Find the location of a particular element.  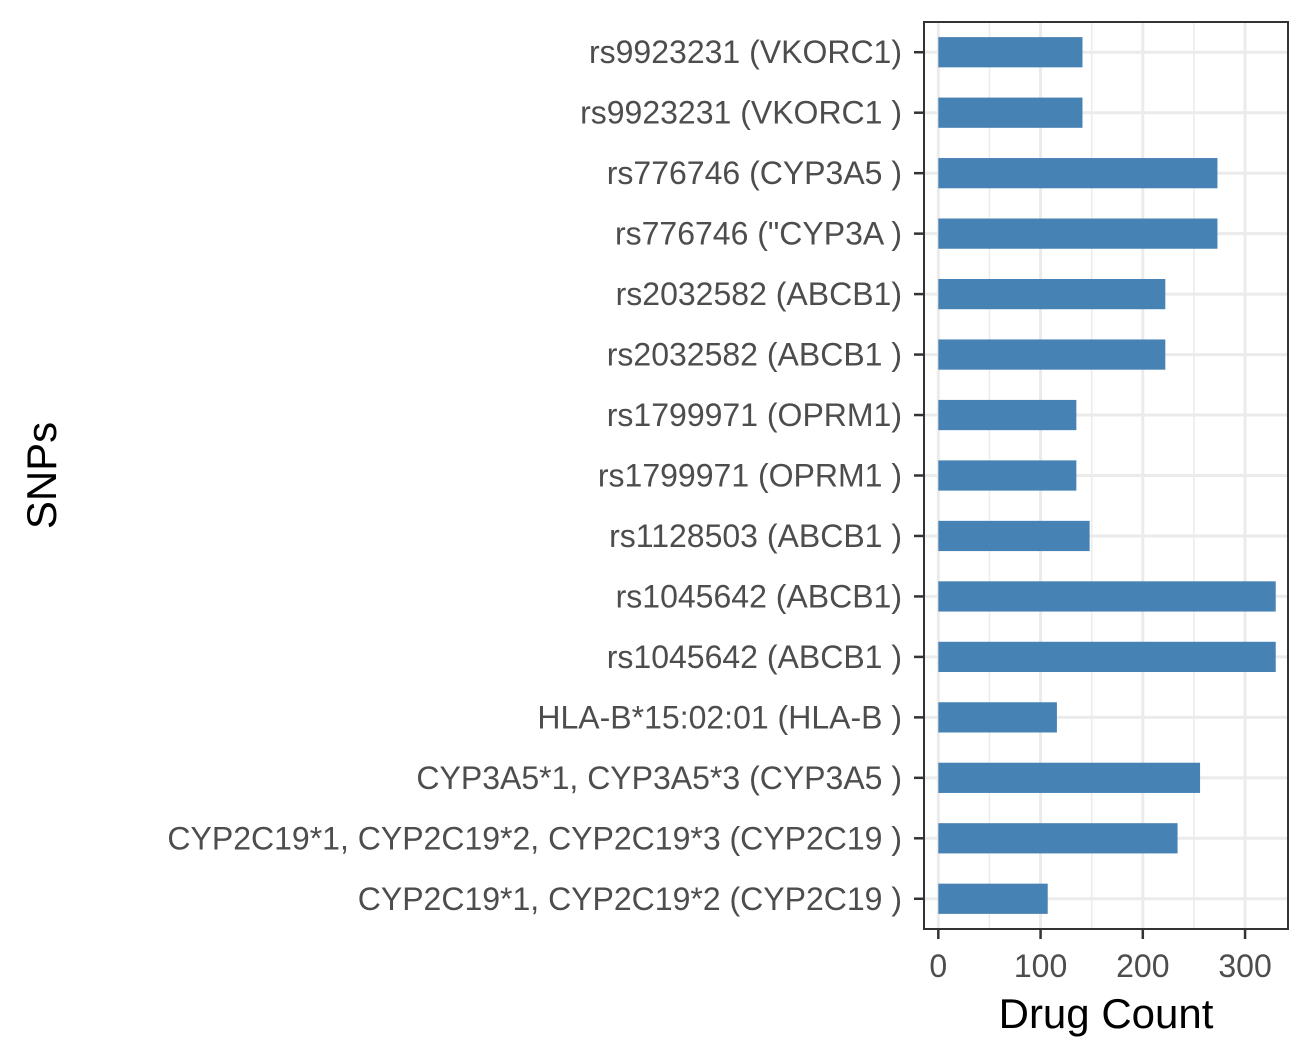

y-tick-label: rs1799971 (OPRM1) is located at coordinates (754, 415).